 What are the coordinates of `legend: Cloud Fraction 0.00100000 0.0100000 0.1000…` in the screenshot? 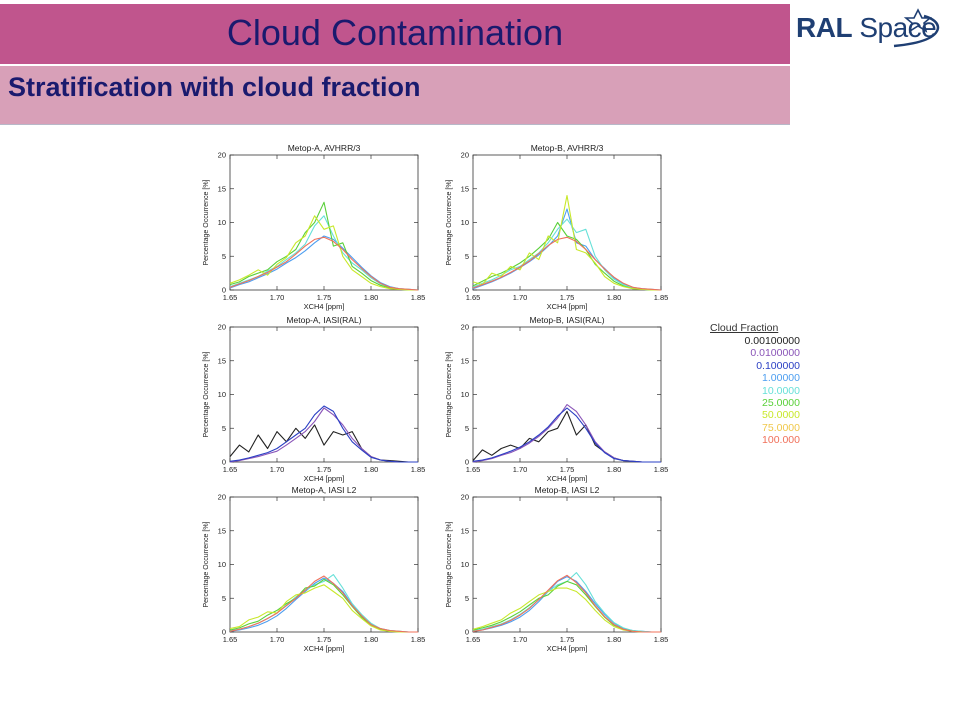 It's located at (755, 384).